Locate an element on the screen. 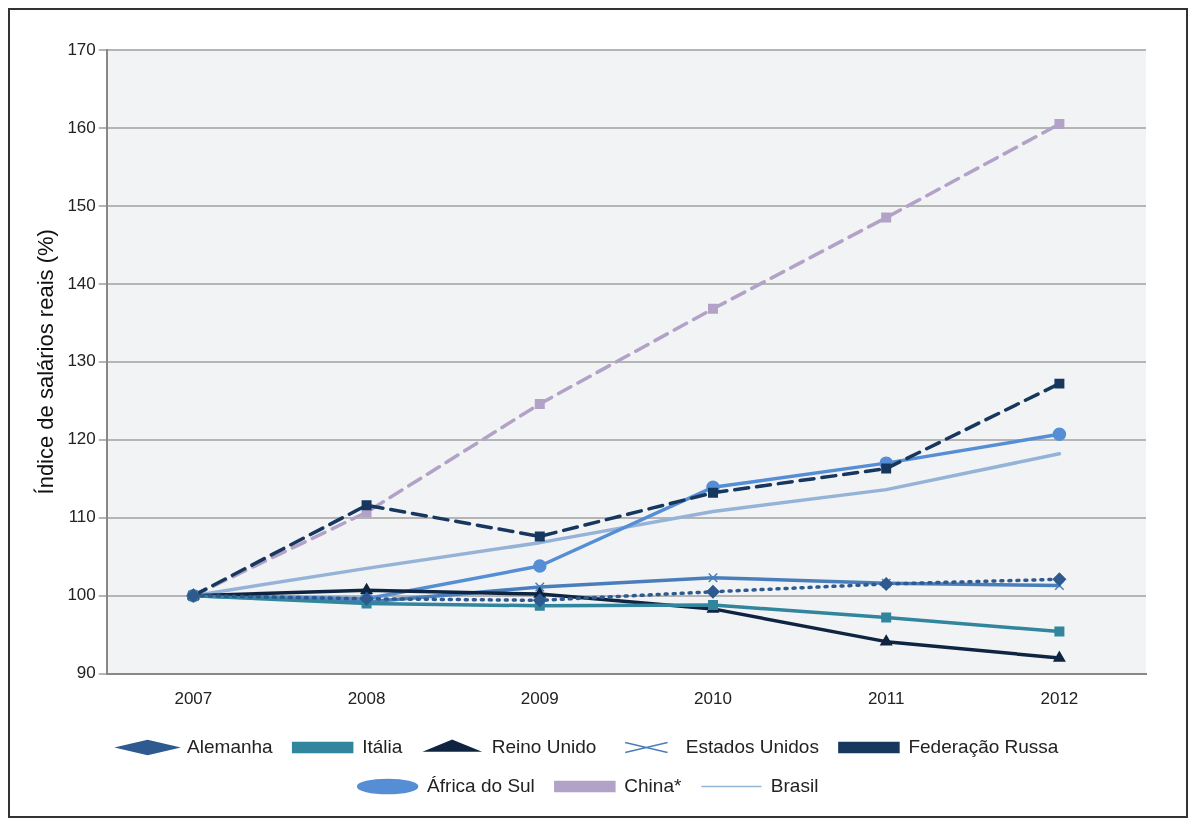  x-tick-label: 2010 is located at coordinates (713, 699).